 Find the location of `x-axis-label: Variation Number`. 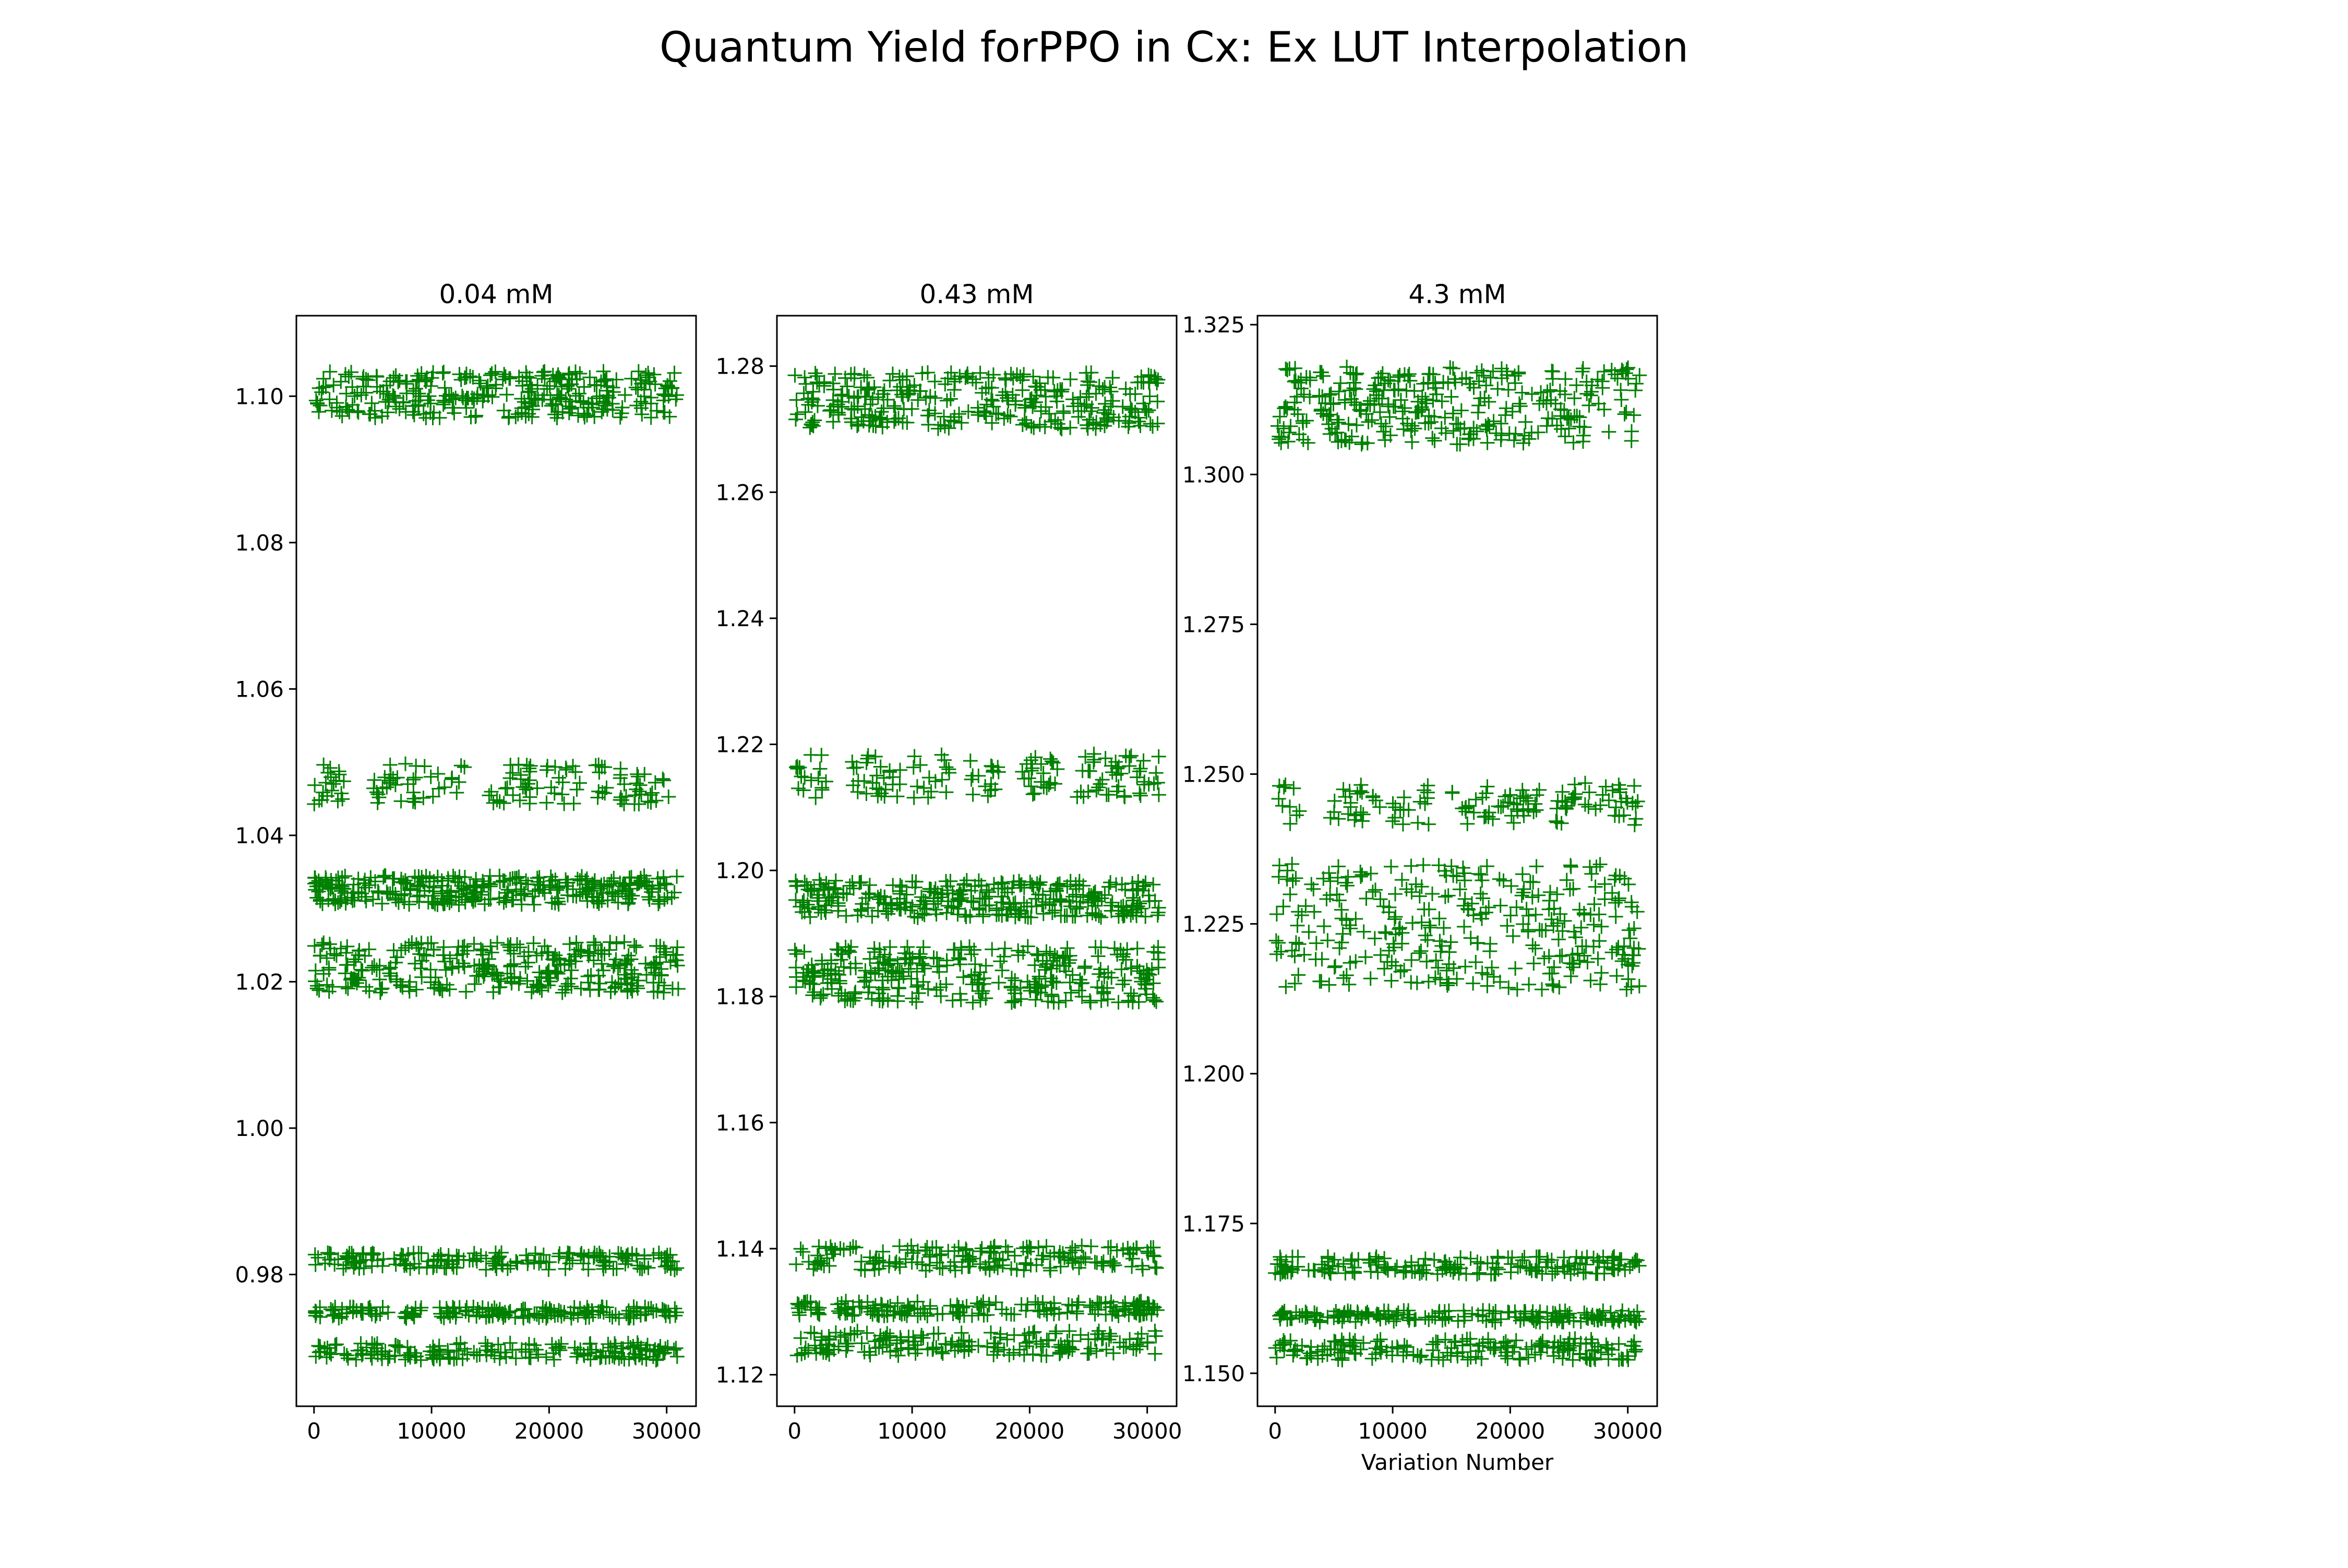

x-axis-label: Variation Number is located at coordinates (1458, 1463).